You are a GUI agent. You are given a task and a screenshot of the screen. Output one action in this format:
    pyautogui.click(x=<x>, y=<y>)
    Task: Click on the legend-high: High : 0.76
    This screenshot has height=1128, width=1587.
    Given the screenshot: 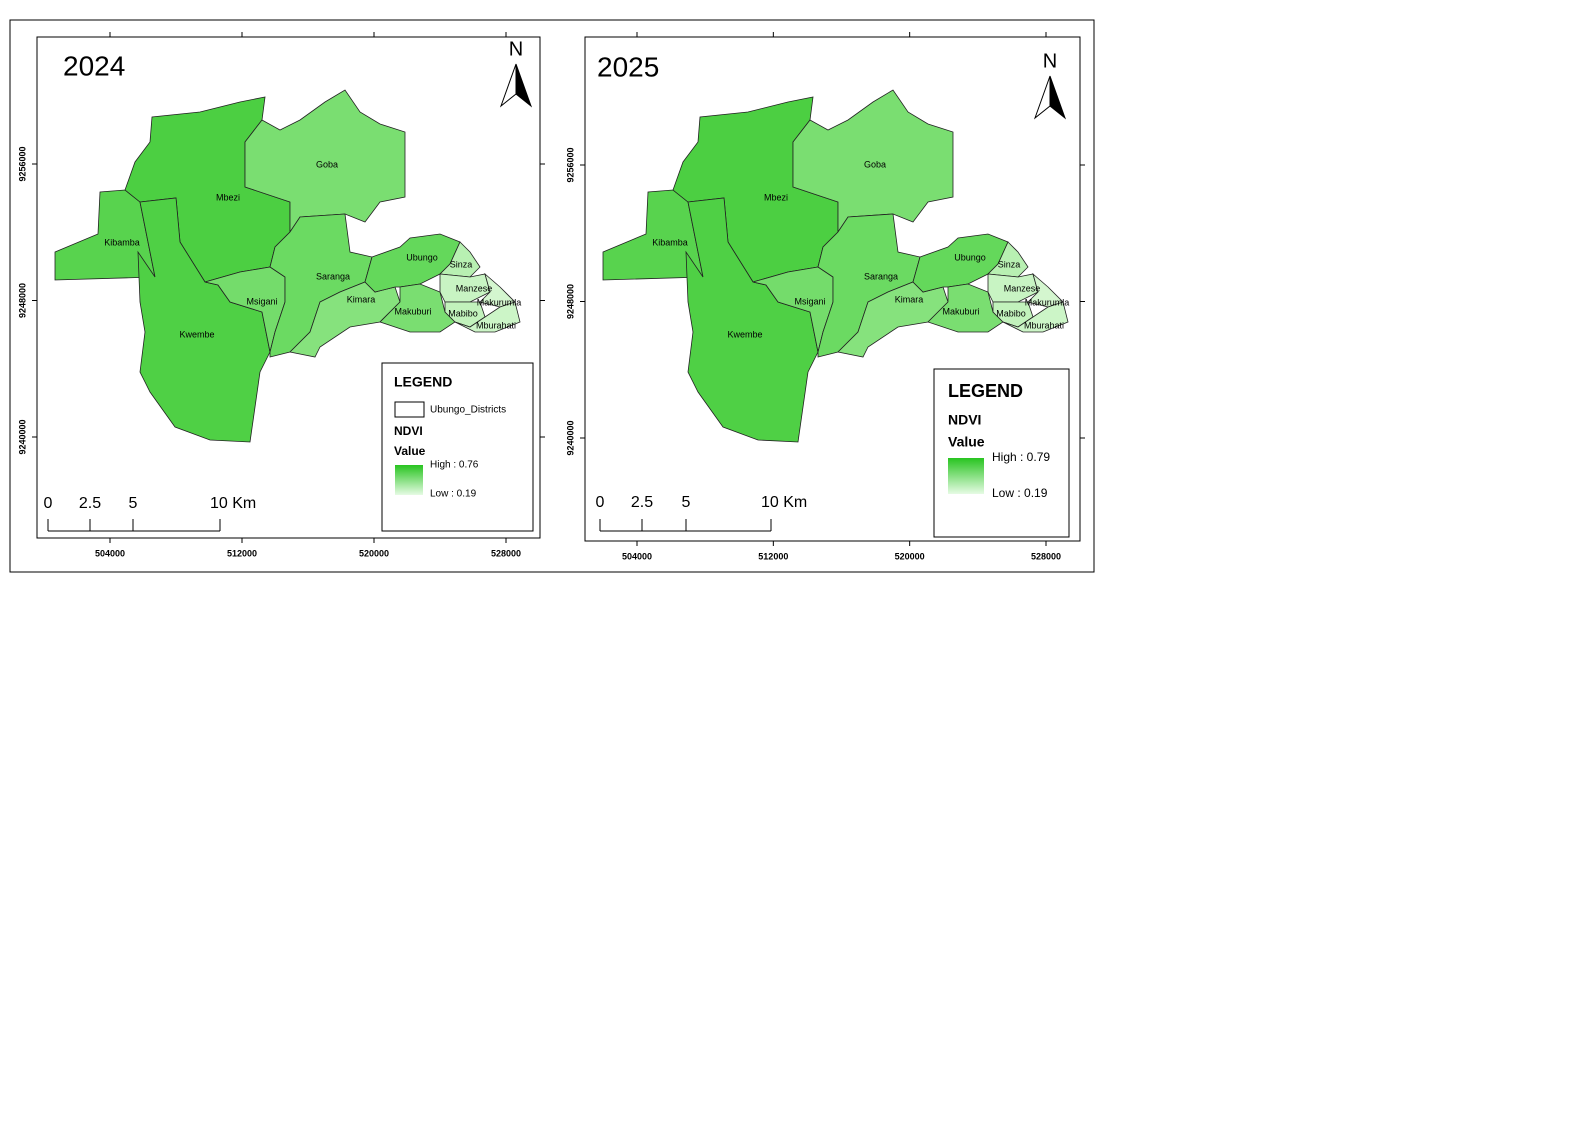 What is the action you would take?
    pyautogui.click(x=454, y=465)
    